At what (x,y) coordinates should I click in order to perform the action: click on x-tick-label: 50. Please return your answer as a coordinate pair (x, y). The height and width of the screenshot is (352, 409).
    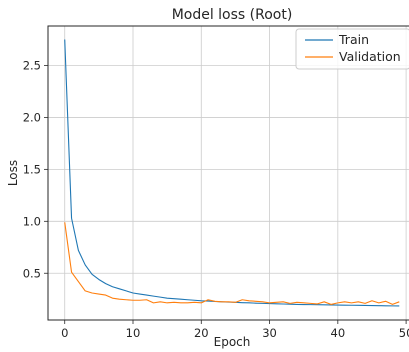
    Looking at the image, I should click on (404, 333).